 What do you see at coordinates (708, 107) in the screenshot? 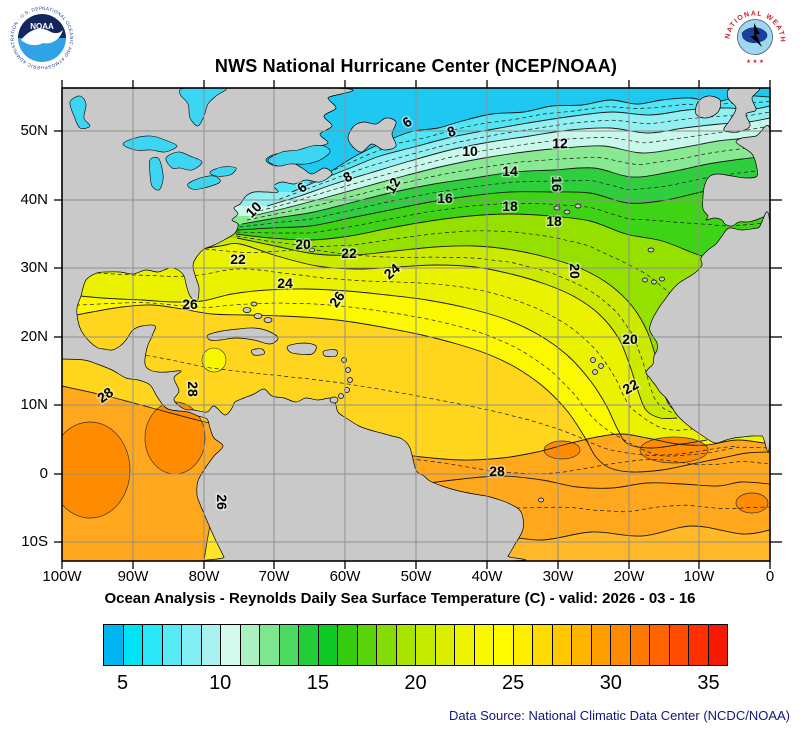
I see `landmass-ireland` at bounding box center [708, 107].